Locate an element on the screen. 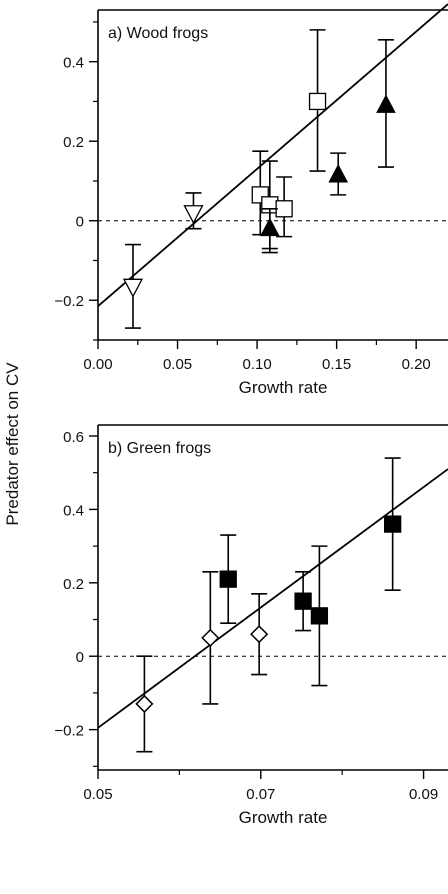 The image size is (448, 894). x-tick-label: 0.15 is located at coordinates (336, 364).